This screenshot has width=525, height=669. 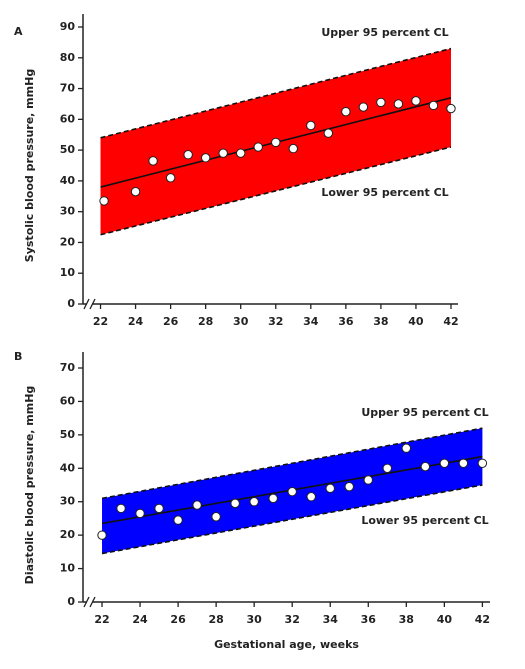 I want to click on y-tick-label: 90, so click(x=68, y=26).